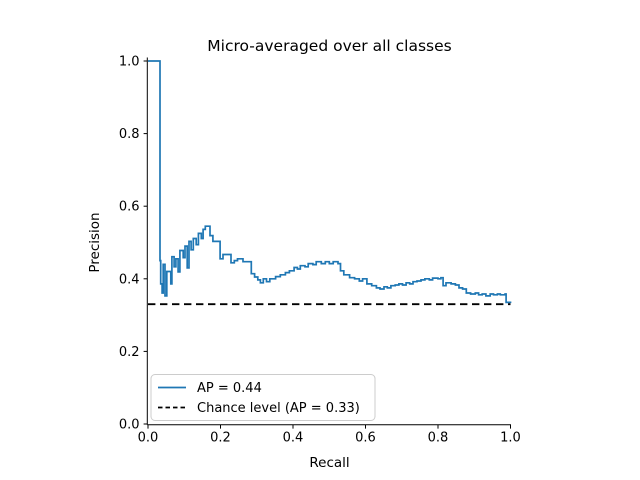 The height and width of the screenshot is (480, 640). Describe the element at coordinates (329, 463) in the screenshot. I see `x-axis-label: Recall` at that location.